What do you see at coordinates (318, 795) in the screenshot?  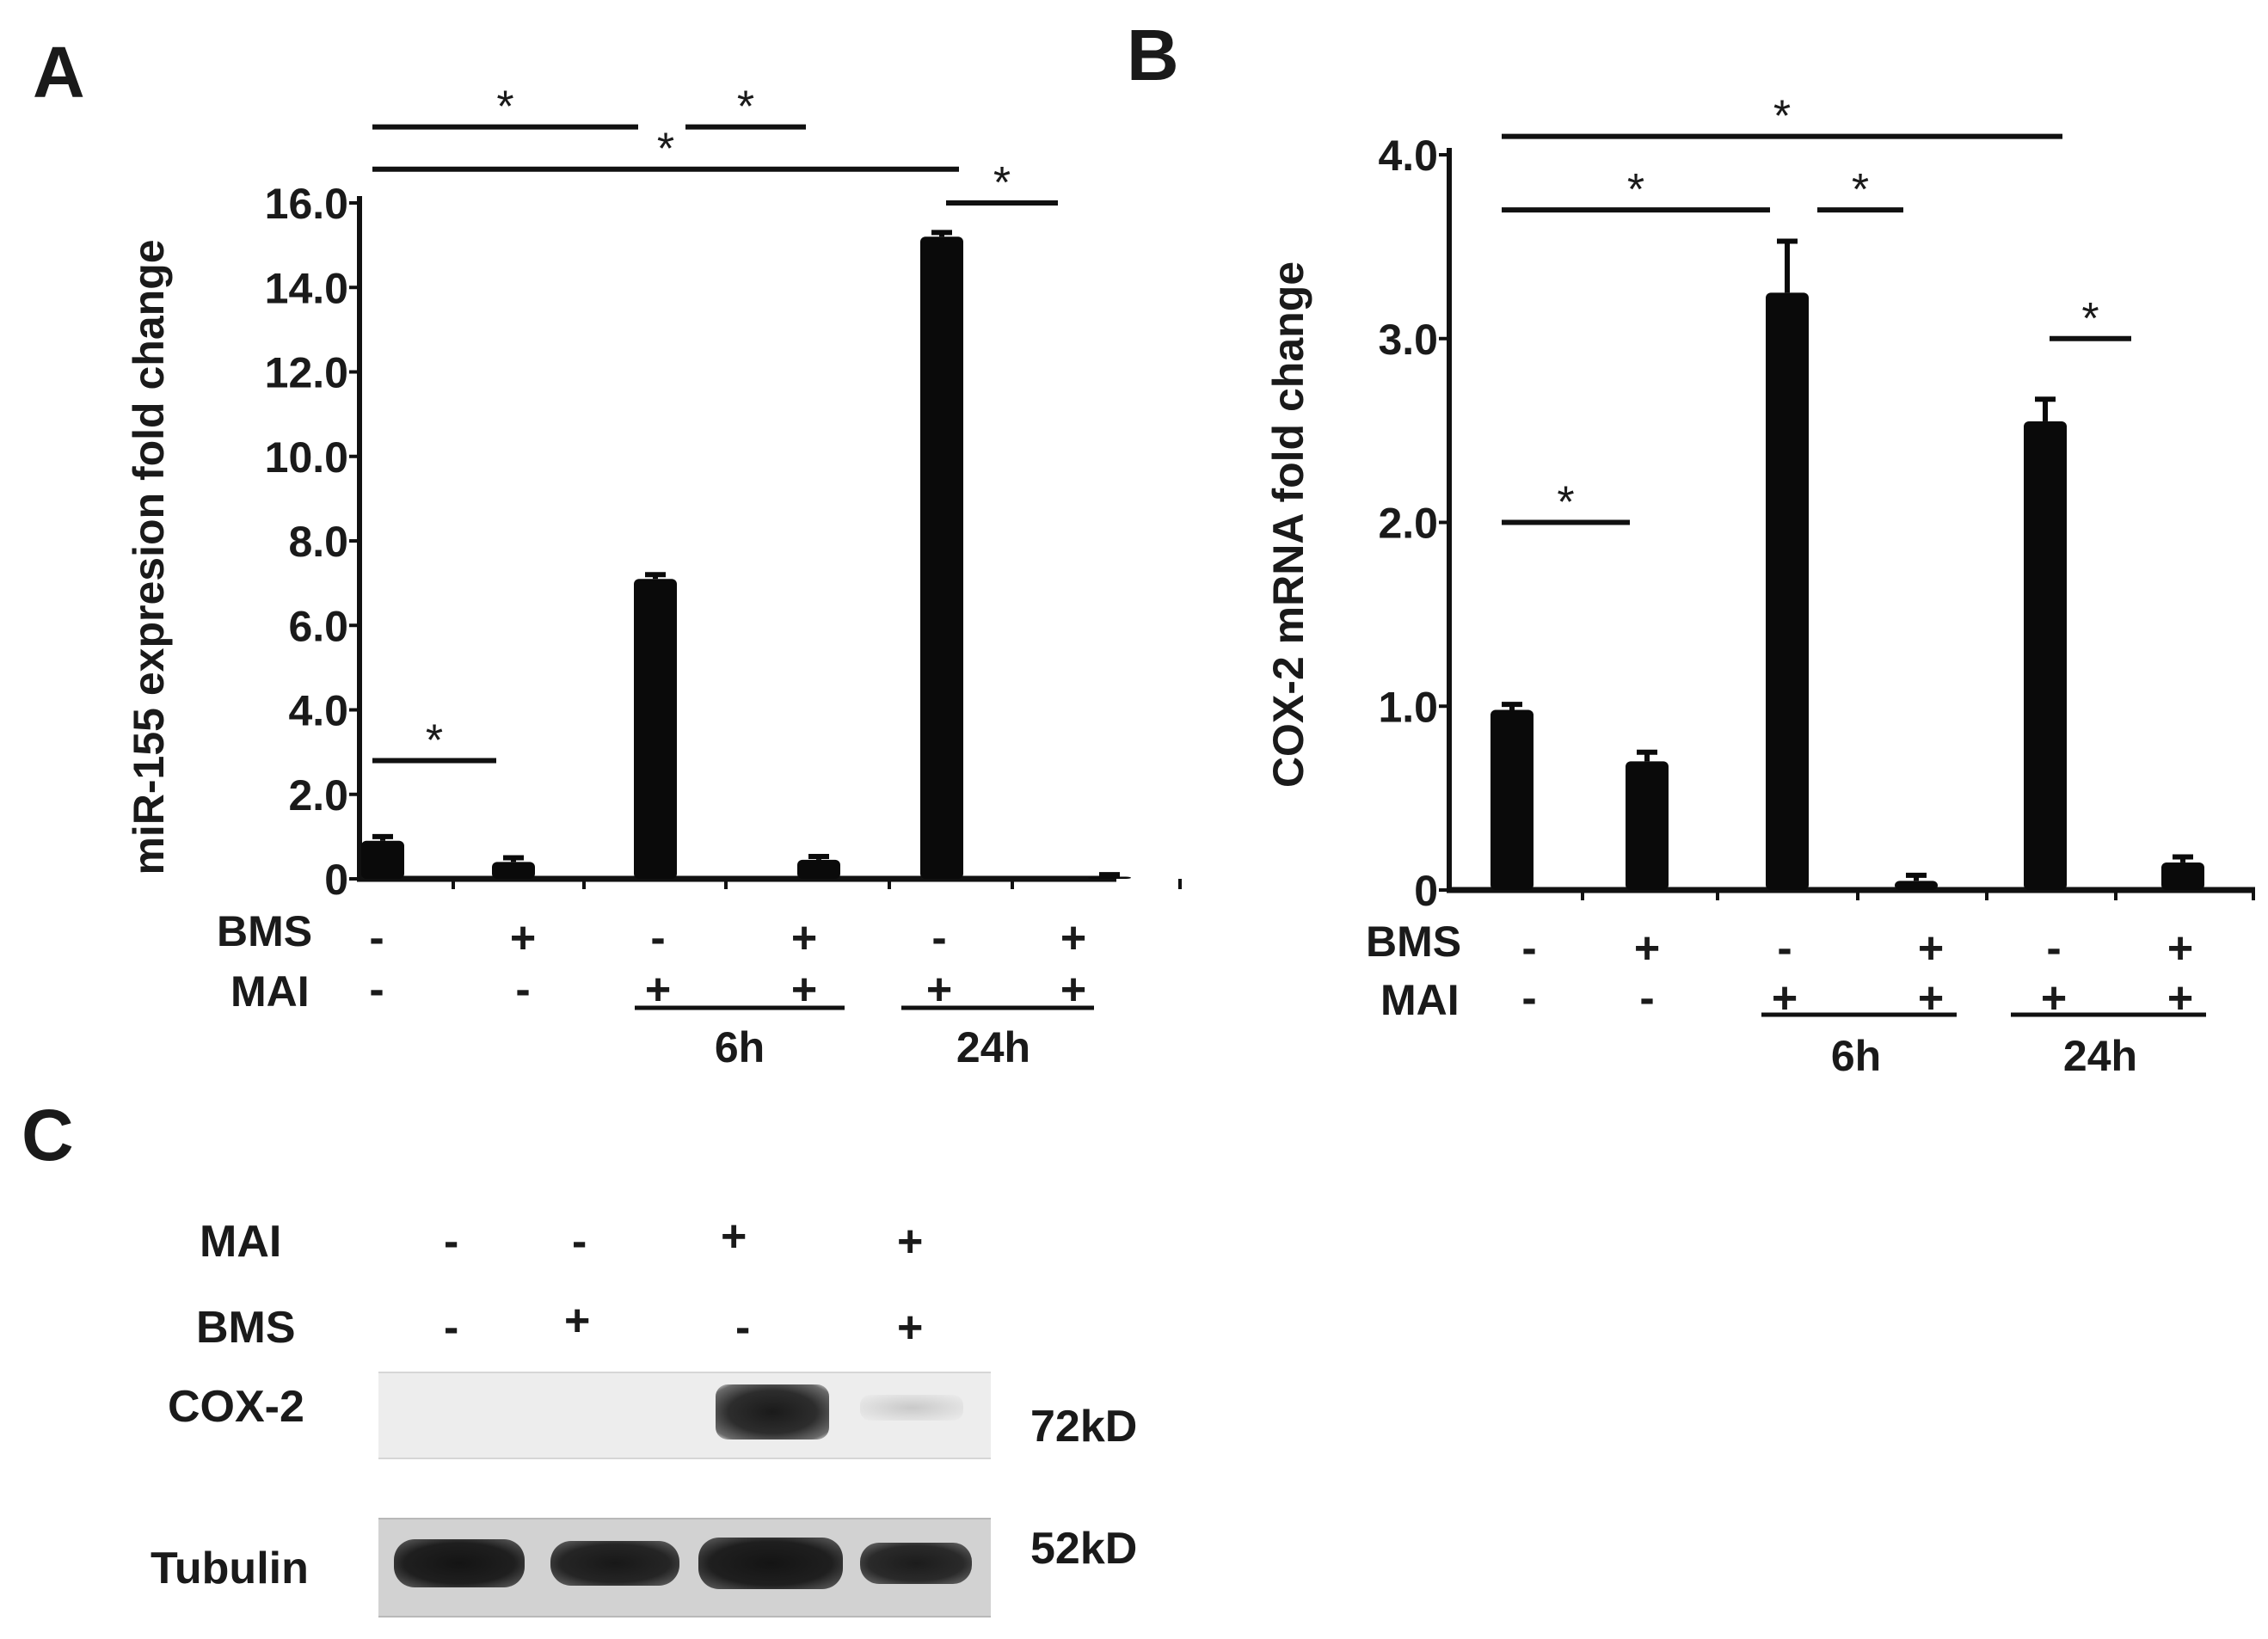 I see `chart-a-y-tick-label: 2.0` at bounding box center [318, 795].